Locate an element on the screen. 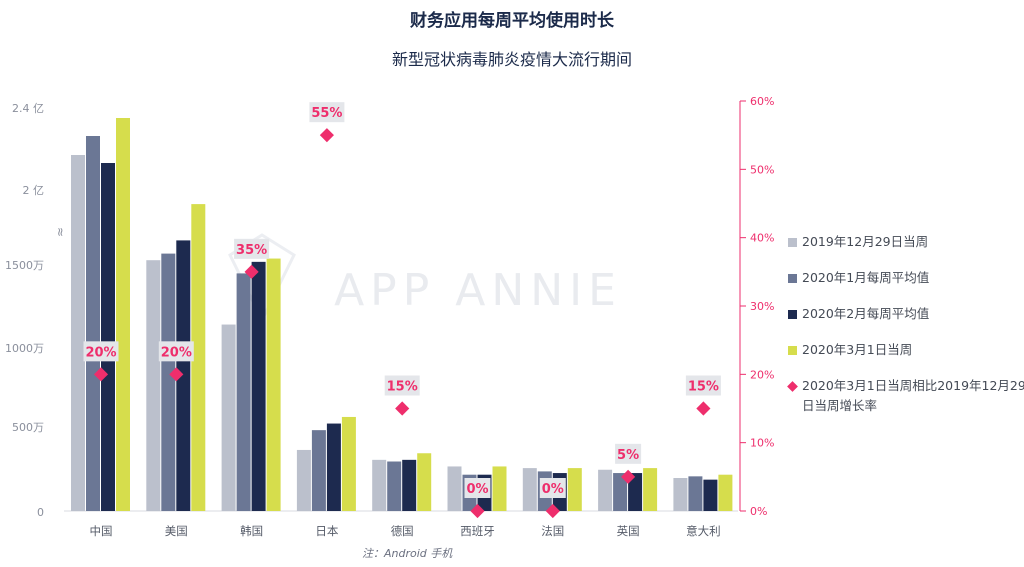 The height and width of the screenshot is (567, 1024). watermark-text: APP ANNIE is located at coordinates (478, 290).